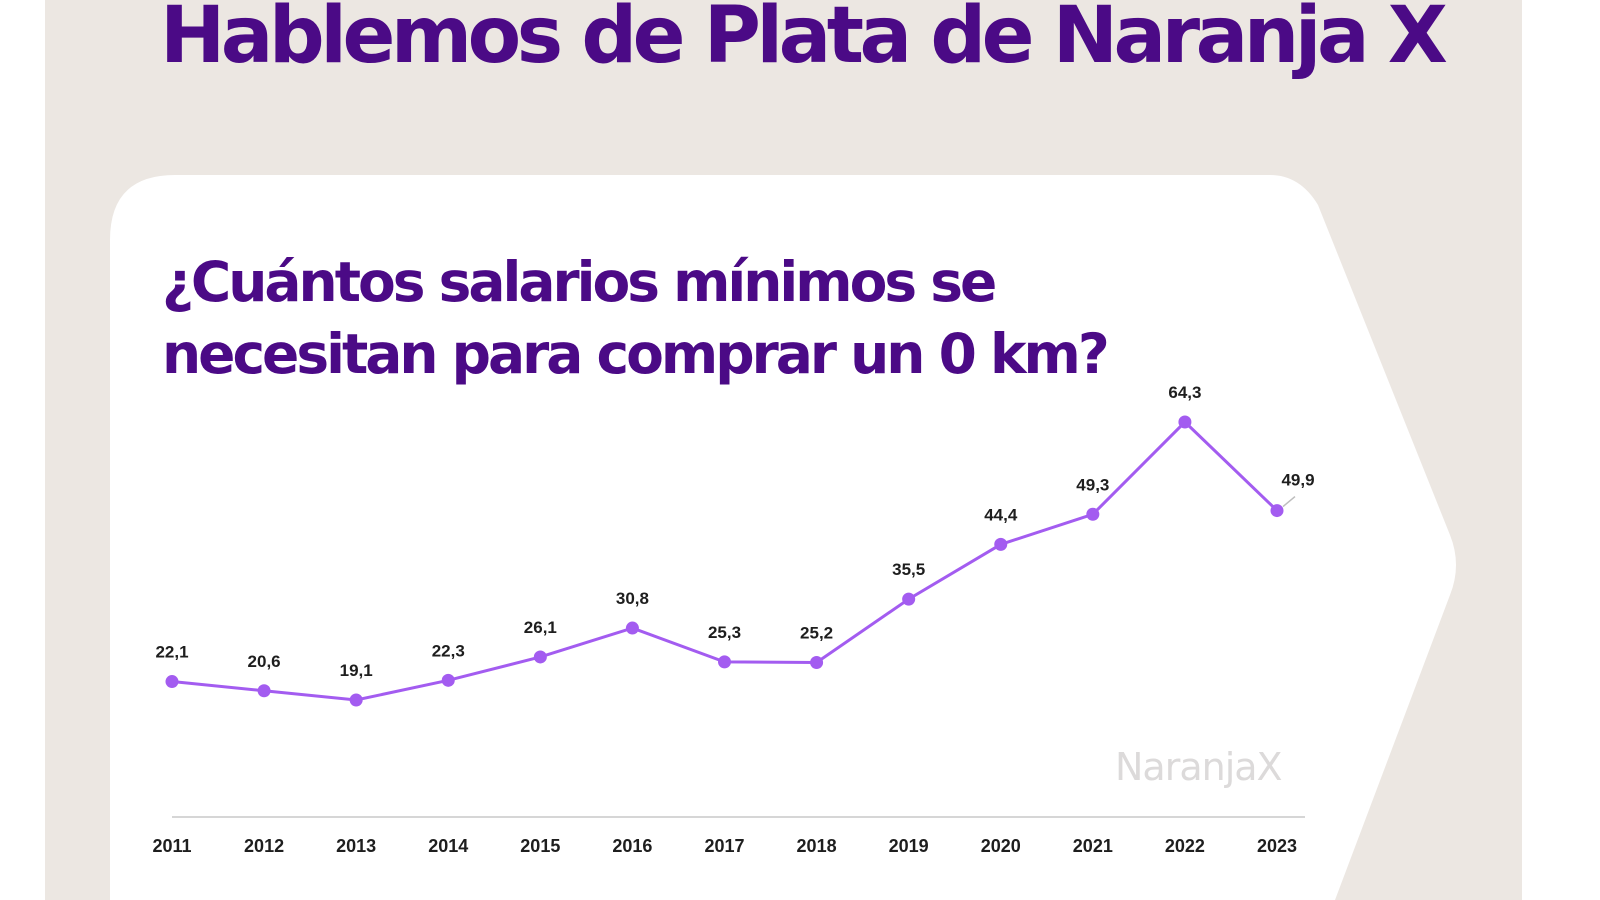 This screenshot has width=1600, height=900. Describe the element at coordinates (264, 661) in the screenshot. I see `data-label: 20,6` at that location.